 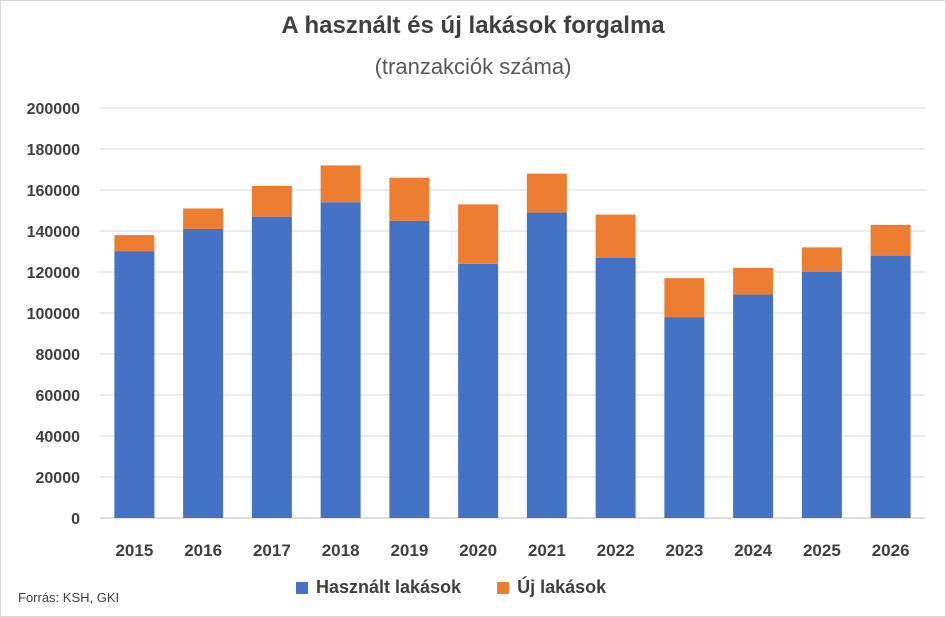 I want to click on x-tick-label: 2015, so click(x=134, y=550).